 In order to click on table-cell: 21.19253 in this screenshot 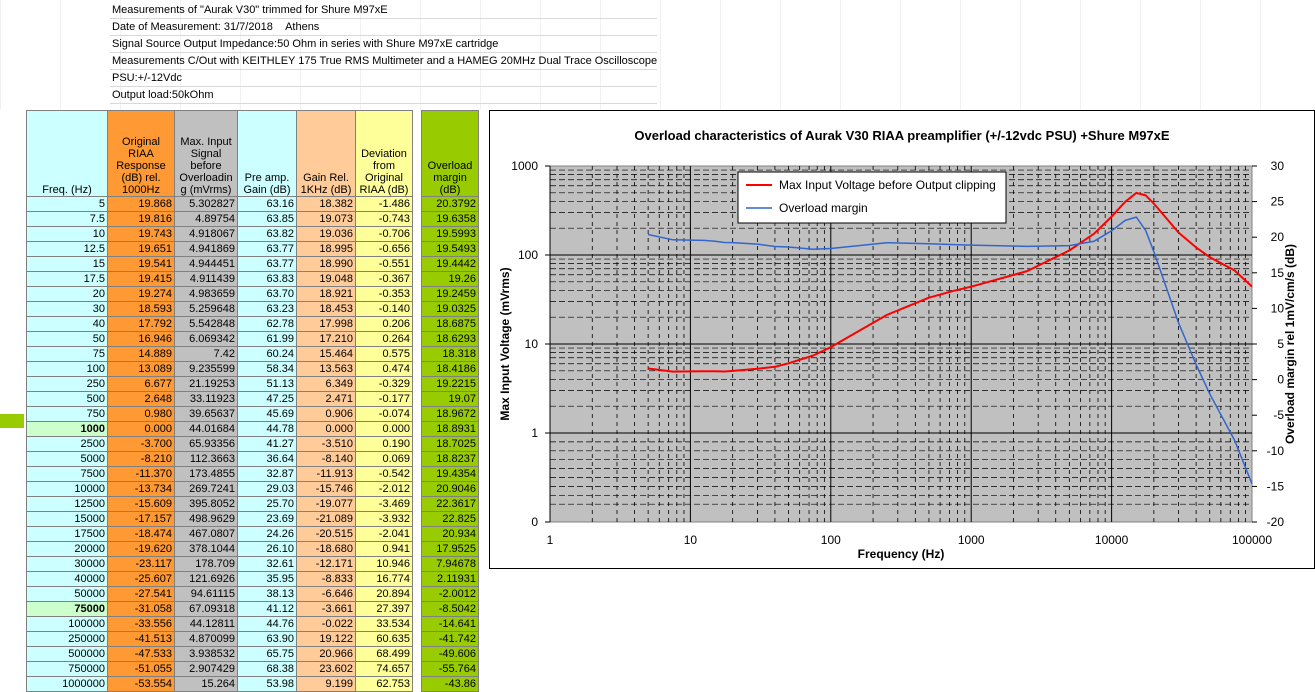, I will do `click(206, 384)`.